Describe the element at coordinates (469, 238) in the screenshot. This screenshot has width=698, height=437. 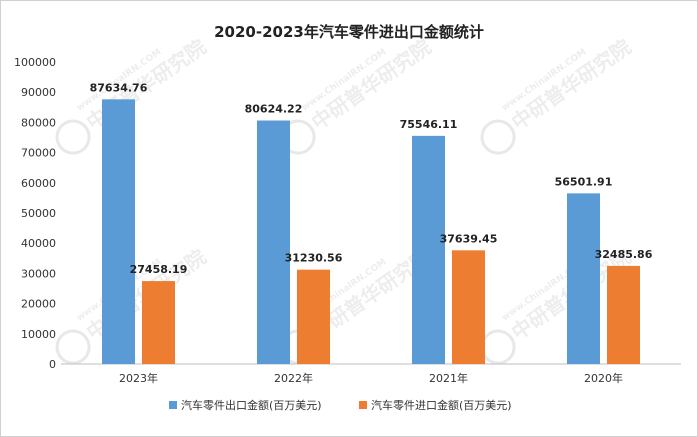
I see `data-label-series-2-3: 37639.45` at that location.